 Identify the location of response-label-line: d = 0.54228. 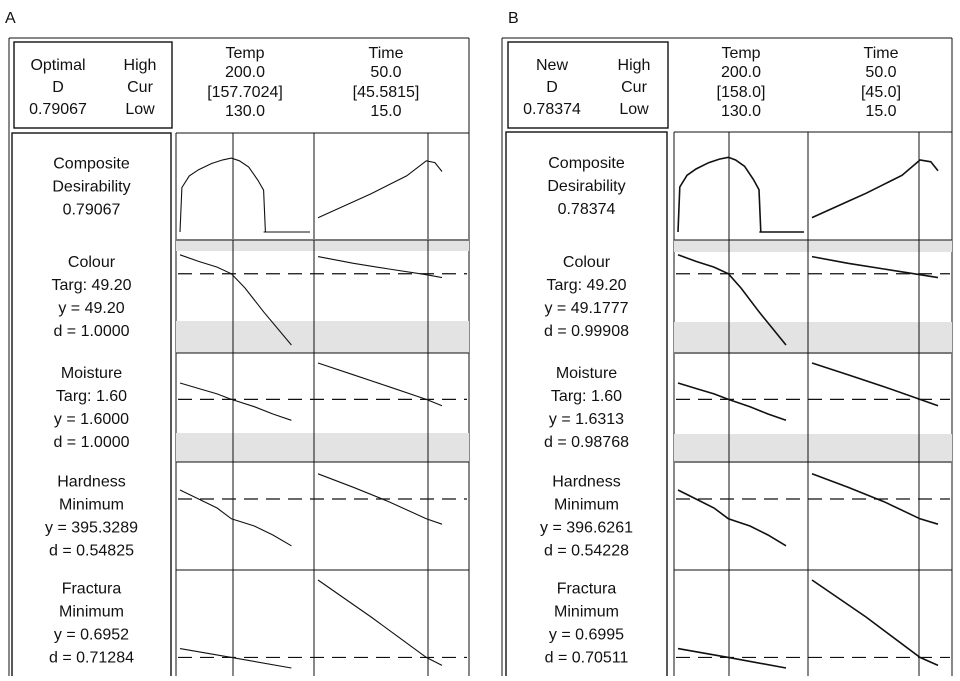
(586, 551).